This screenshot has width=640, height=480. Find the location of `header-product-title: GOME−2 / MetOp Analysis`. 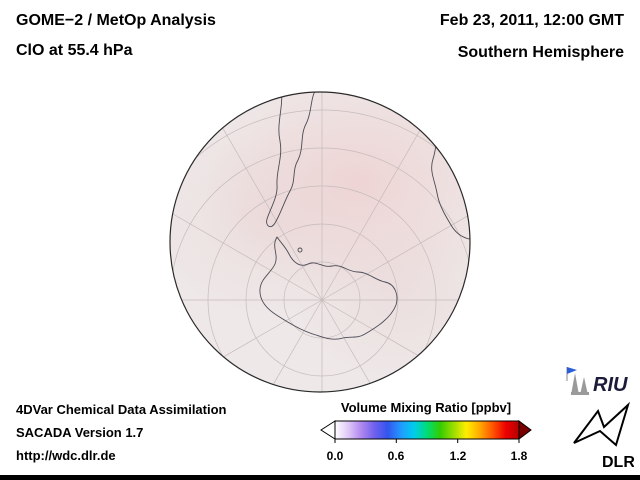

header-product-title: GOME−2 / MetOp Analysis is located at coordinates (116, 20).